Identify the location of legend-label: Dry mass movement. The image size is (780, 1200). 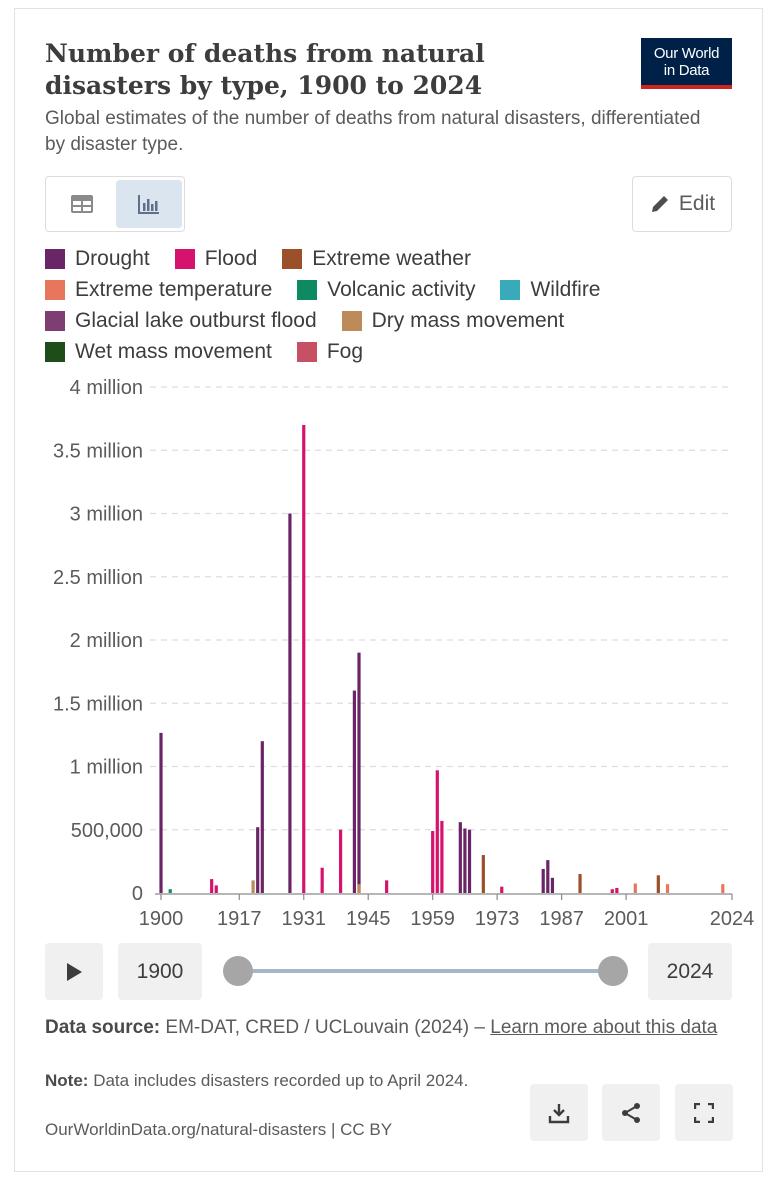
(468, 320).